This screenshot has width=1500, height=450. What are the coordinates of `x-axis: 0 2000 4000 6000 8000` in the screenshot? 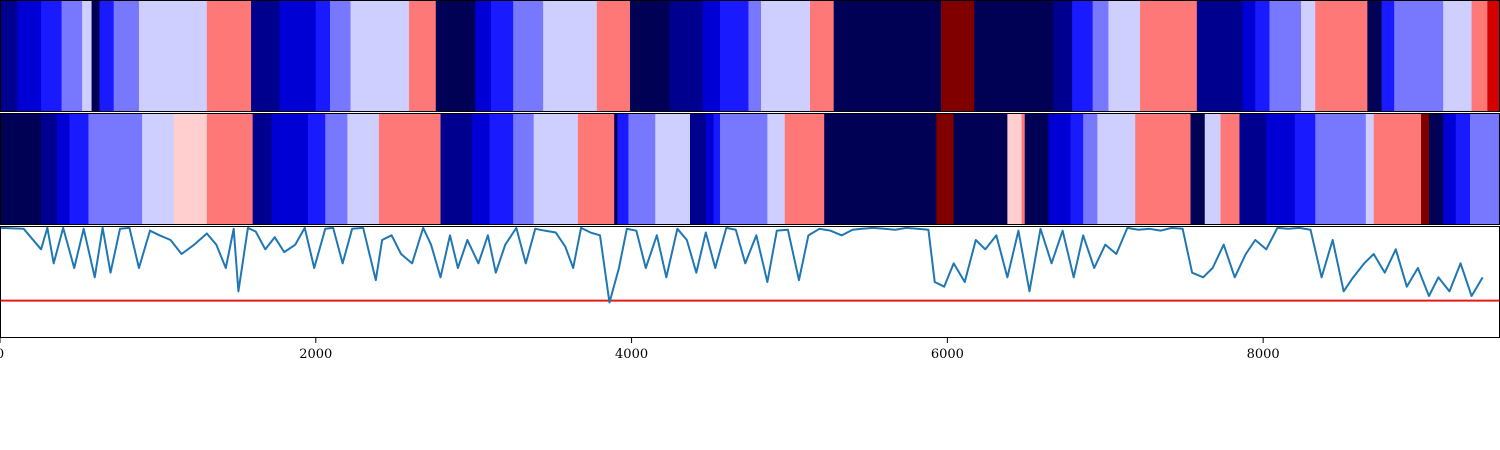 It's located at (640, 350).